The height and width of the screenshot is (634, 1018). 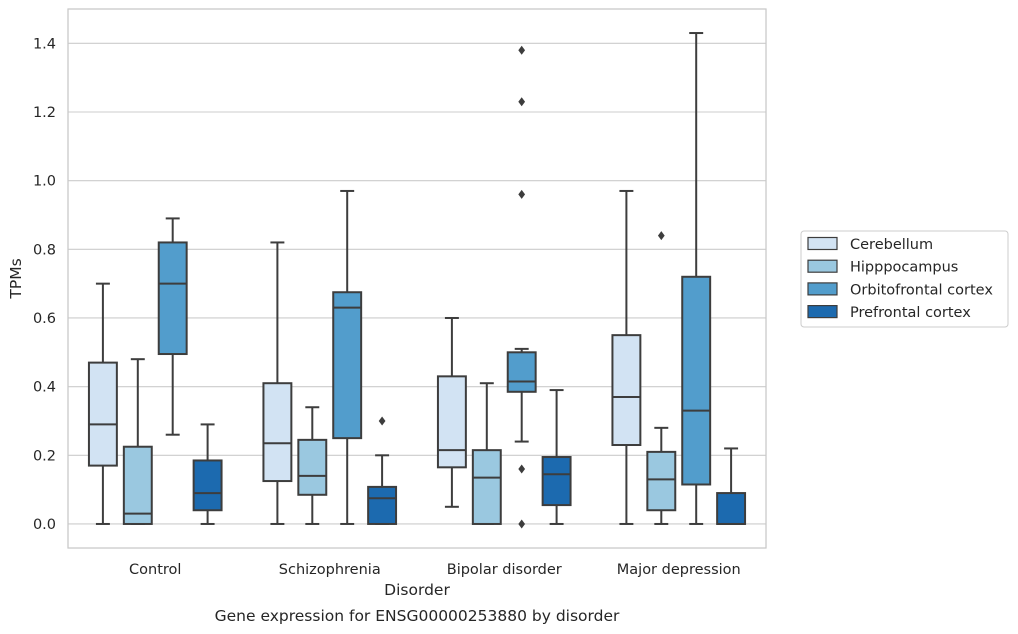 What do you see at coordinates (155, 570) in the screenshot?
I see `x-tick-label: Control` at bounding box center [155, 570].